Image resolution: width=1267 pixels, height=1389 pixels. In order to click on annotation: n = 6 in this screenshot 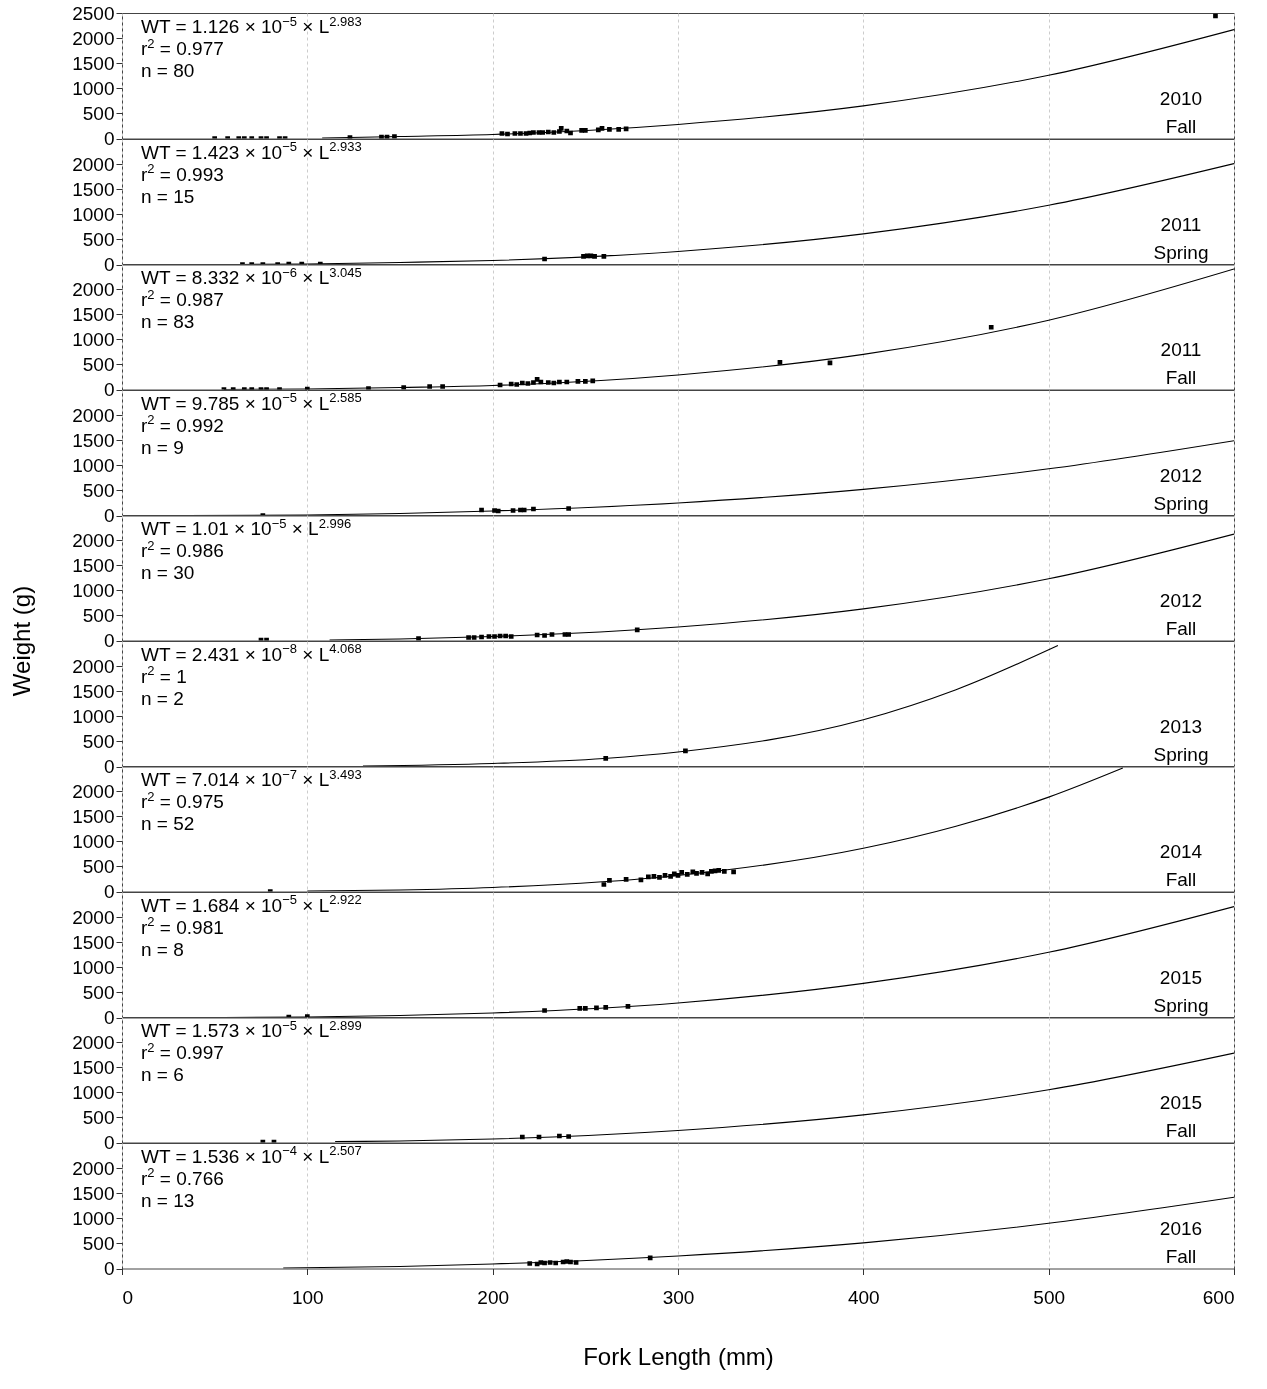, I will do `click(163, 1075)`.